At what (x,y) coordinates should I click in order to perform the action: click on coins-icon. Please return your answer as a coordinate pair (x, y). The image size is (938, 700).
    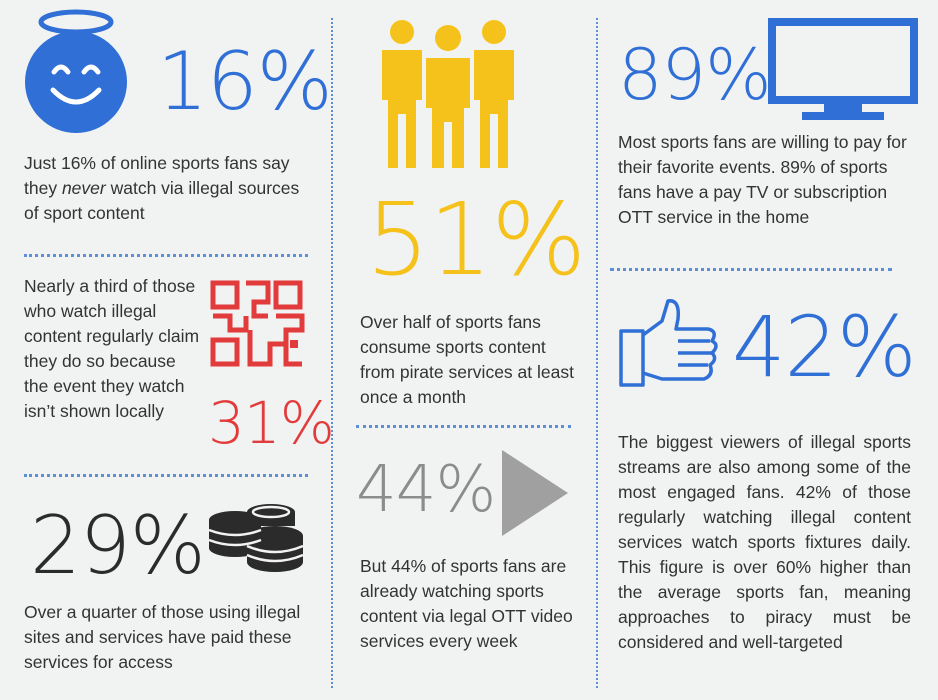
    Looking at the image, I should click on (257, 537).